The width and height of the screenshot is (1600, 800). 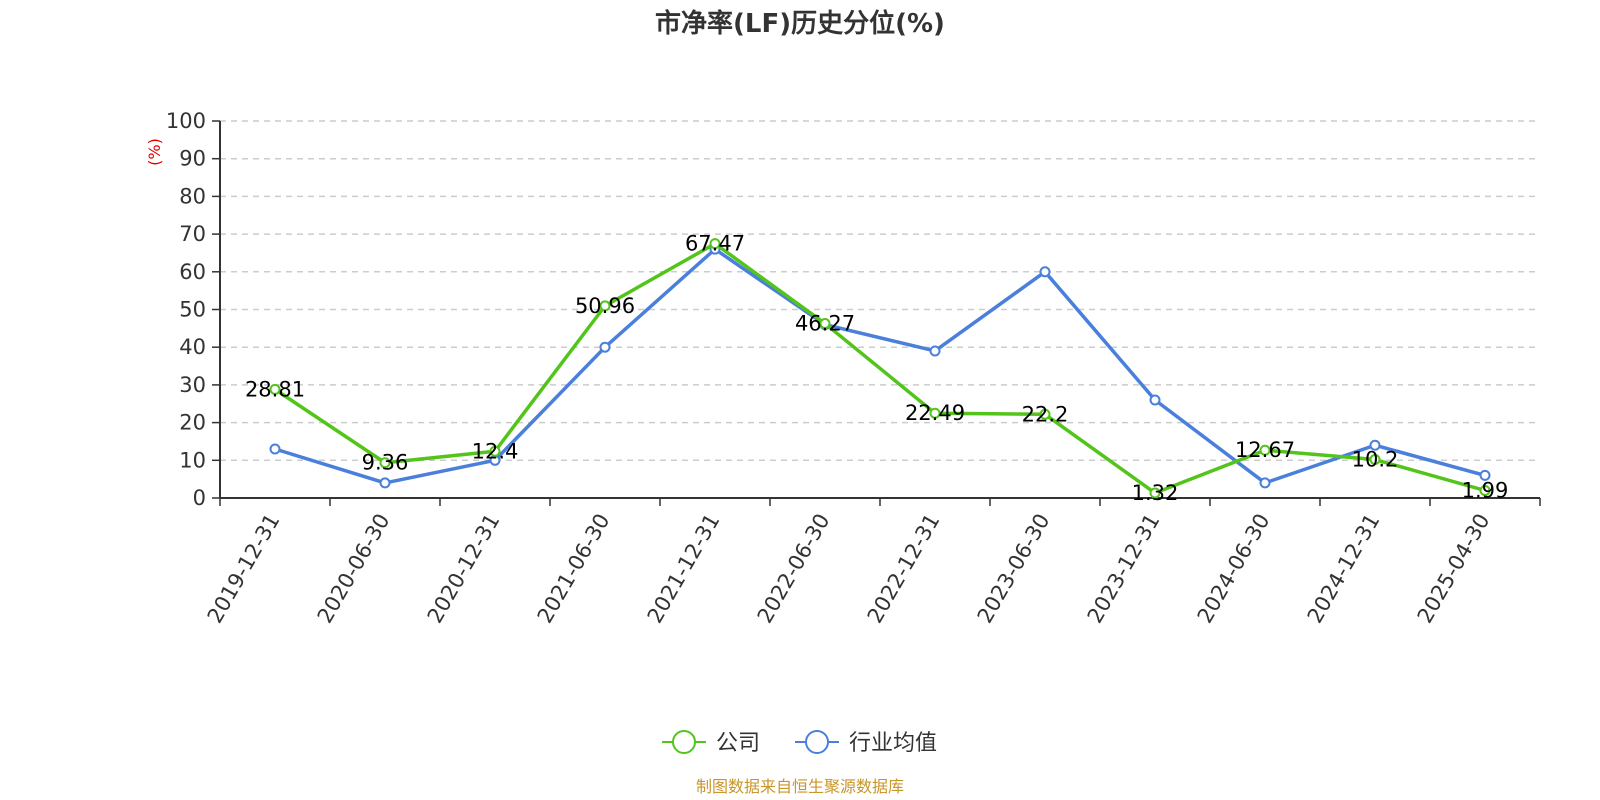 I want to click on x-tick-label: 2025-04-30, so click(x=1454, y=569).